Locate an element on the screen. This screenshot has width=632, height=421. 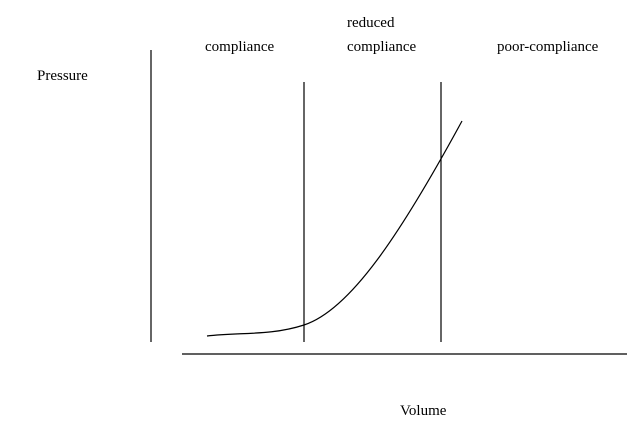
y-axis-label: Pressure is located at coordinates (62, 76).